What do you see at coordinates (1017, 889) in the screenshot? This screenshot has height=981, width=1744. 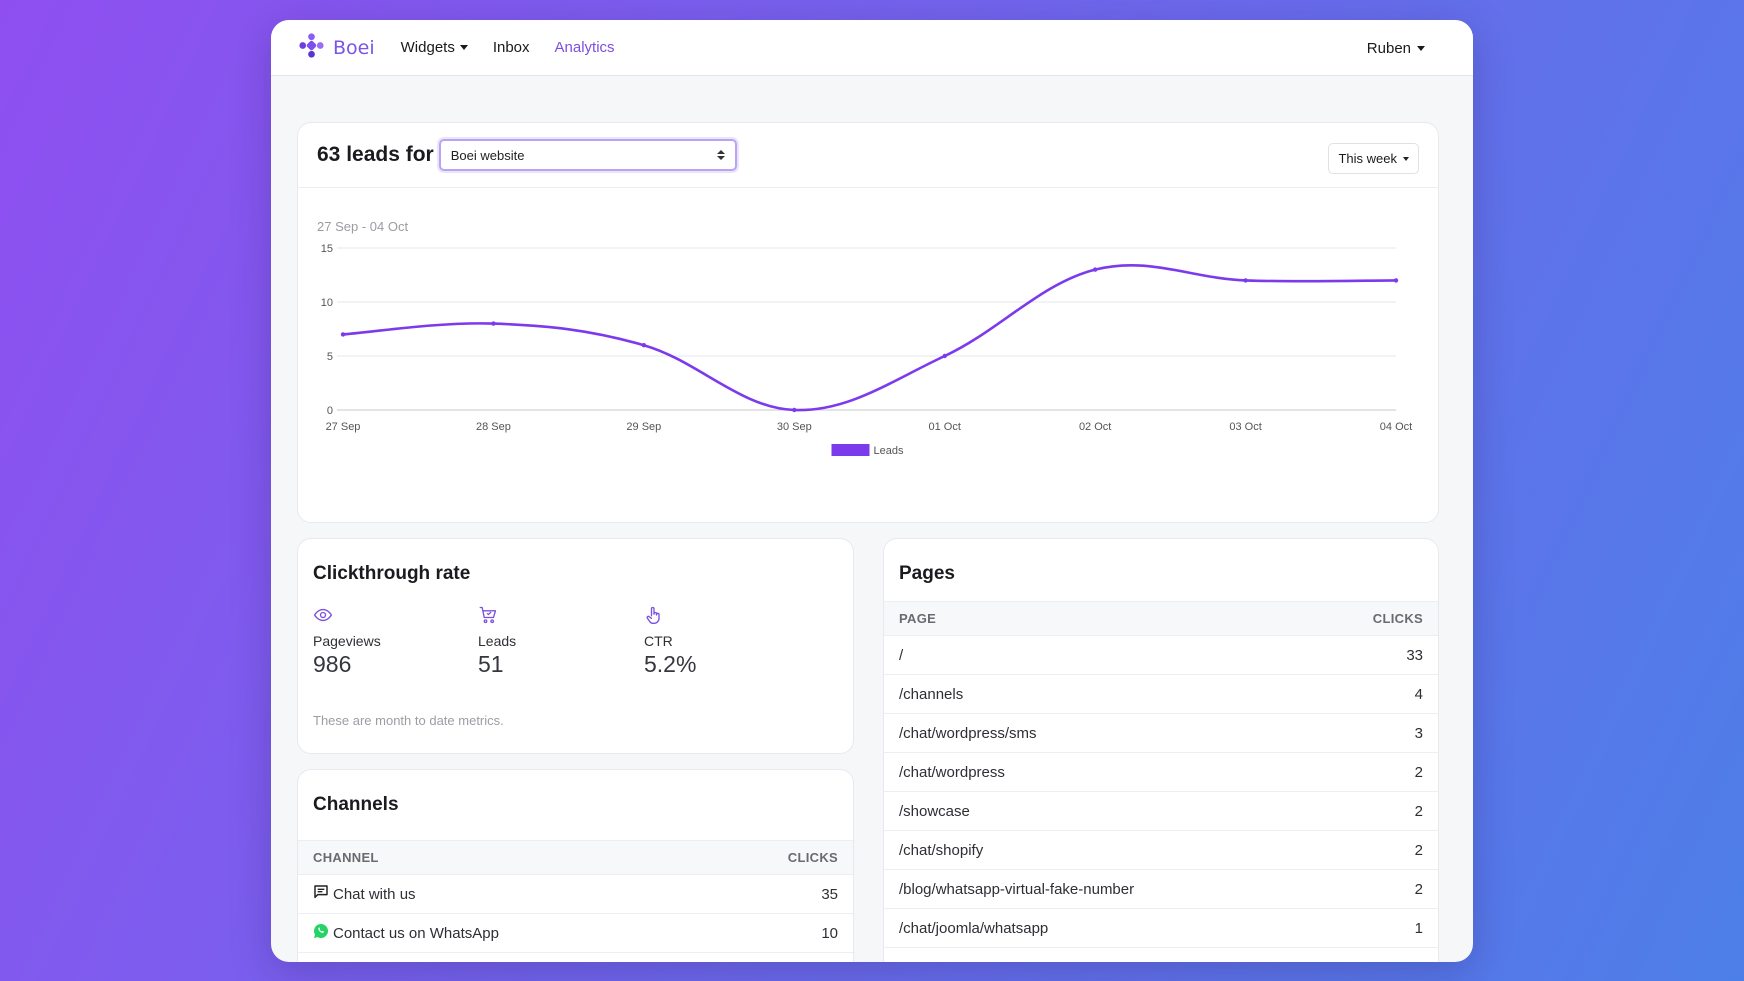 I see `page-path: /blog/whatsapp-virtual-fake-number` at bounding box center [1017, 889].